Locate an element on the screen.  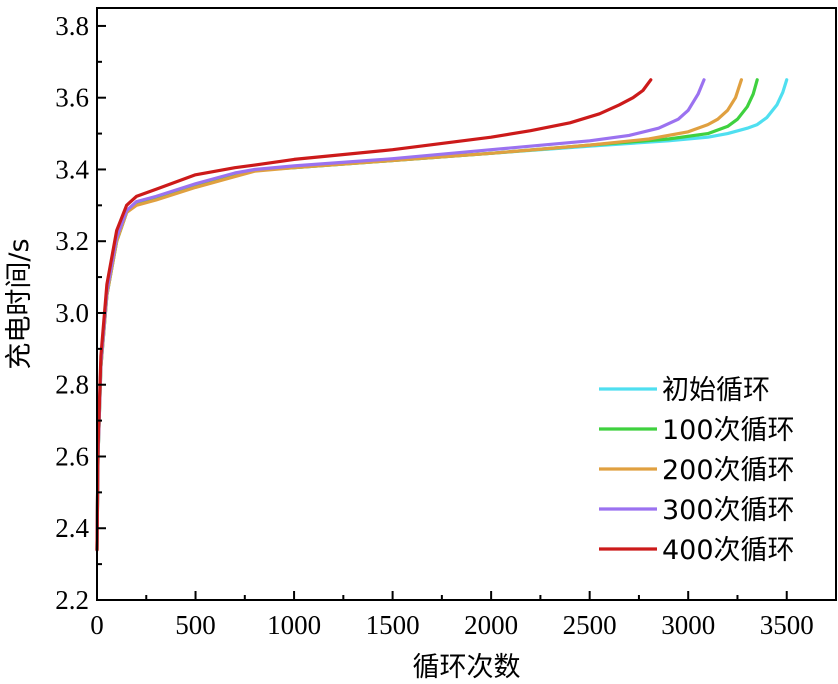
y-tick-label: 2.2 is located at coordinates (72, 600).